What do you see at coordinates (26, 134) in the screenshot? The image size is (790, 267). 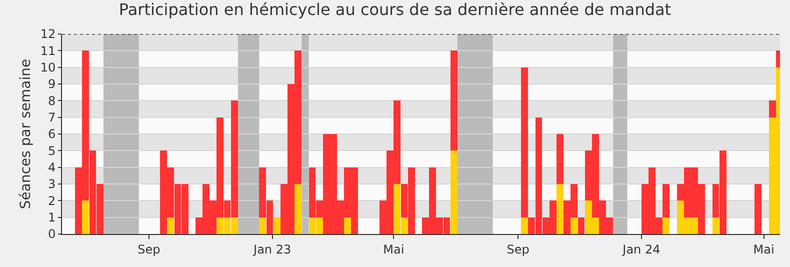 I see `y-axis-title: Séances par semaine` at bounding box center [26, 134].